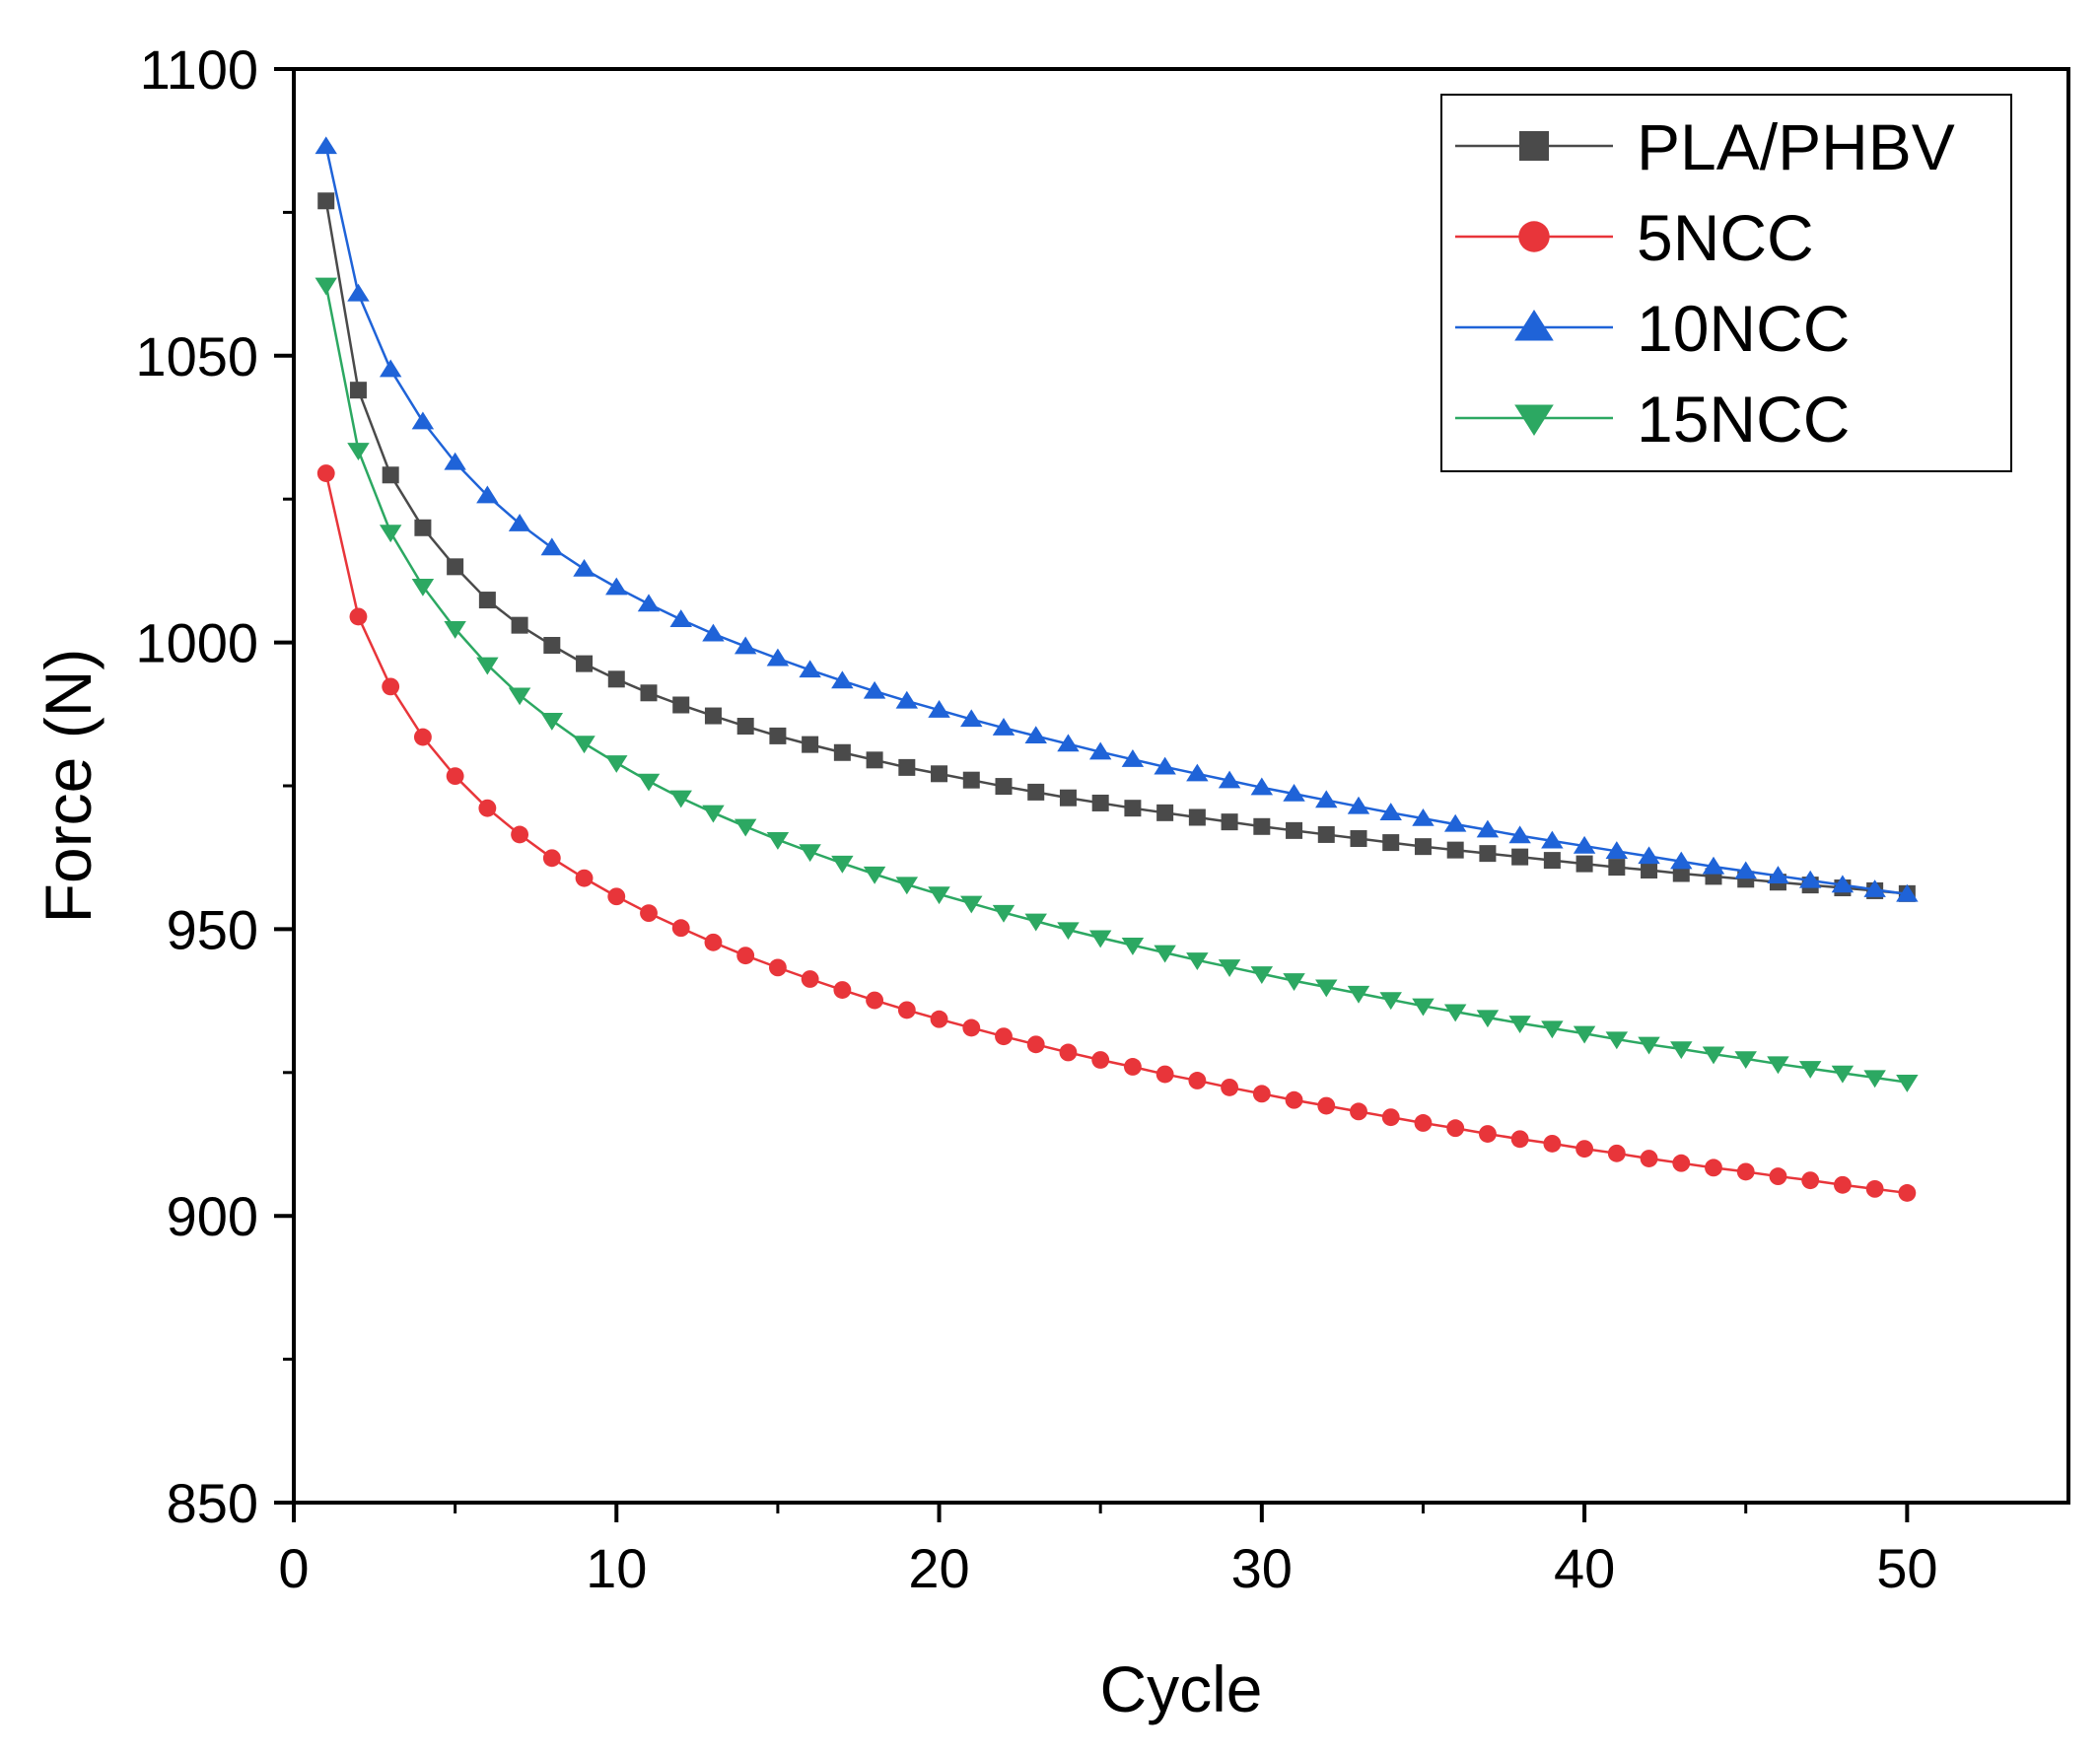  Describe the element at coordinates (1743, 328) in the screenshot. I see `legend-label: 10NCC` at that location.